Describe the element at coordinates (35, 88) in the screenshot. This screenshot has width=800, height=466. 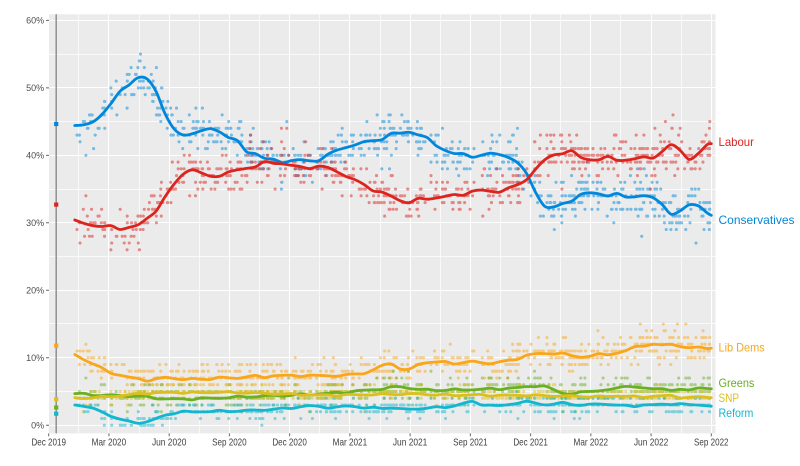
I see `svg-text: 50%` at that location.